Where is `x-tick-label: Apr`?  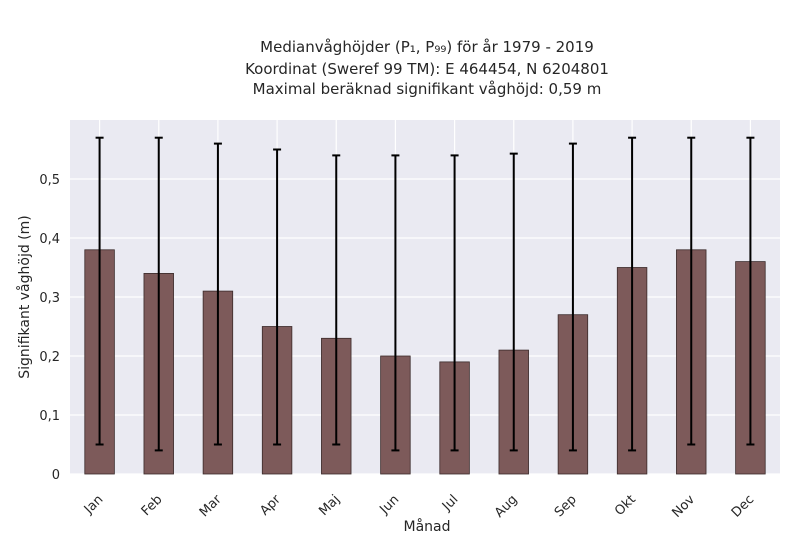
x-tick-label: Apr is located at coordinates (270, 505).